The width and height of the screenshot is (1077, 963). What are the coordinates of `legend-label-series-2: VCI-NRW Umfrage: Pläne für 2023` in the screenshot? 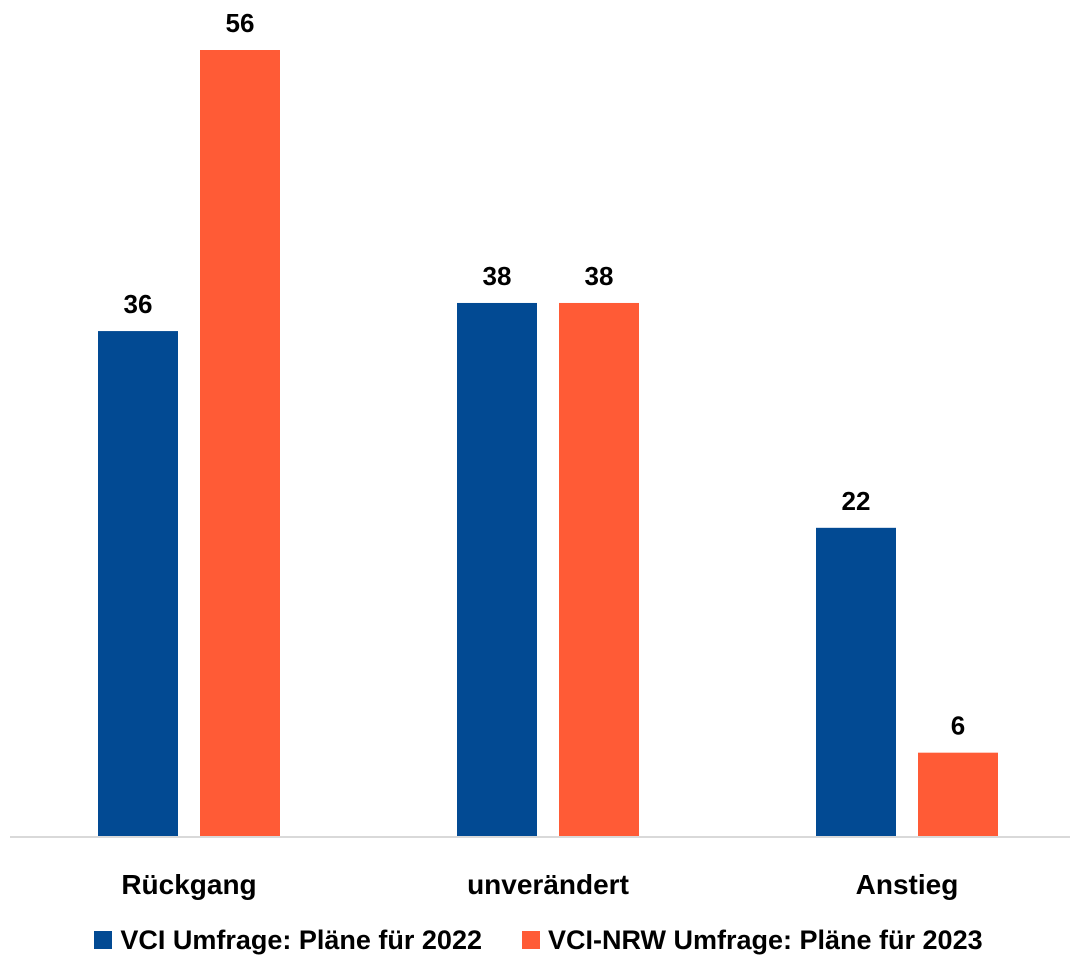 It's located at (765, 939).